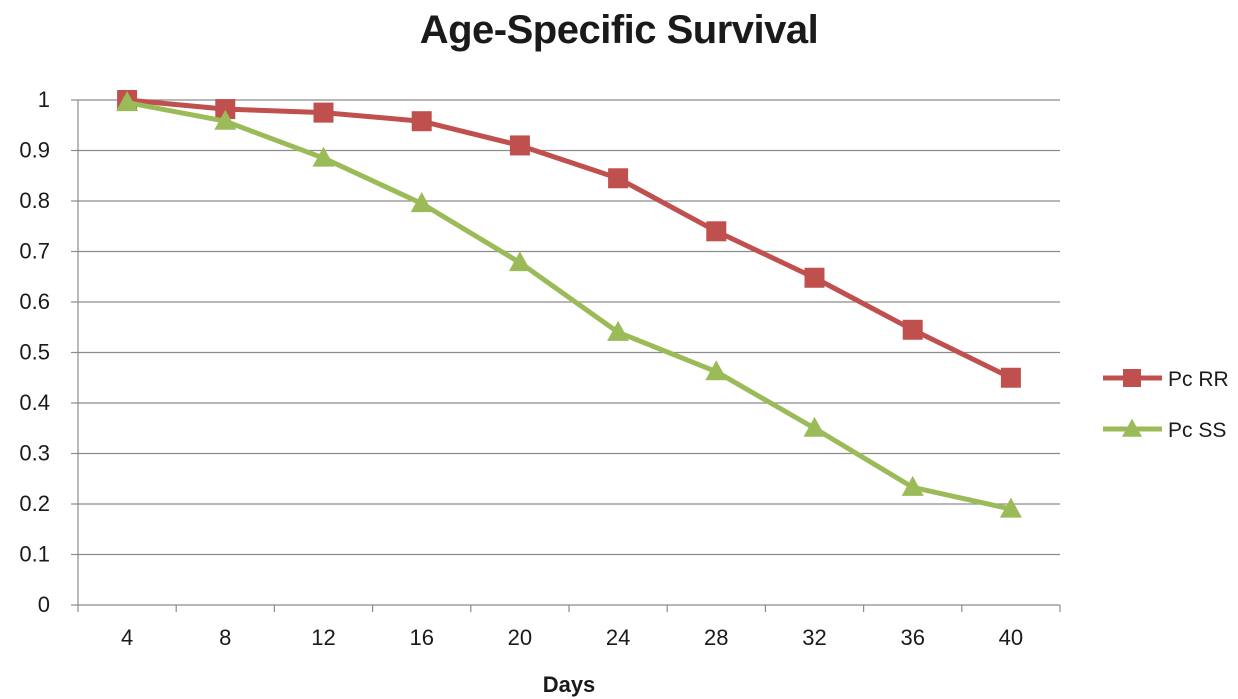  What do you see at coordinates (1197, 430) in the screenshot?
I see `legend-label: Pc SS` at bounding box center [1197, 430].